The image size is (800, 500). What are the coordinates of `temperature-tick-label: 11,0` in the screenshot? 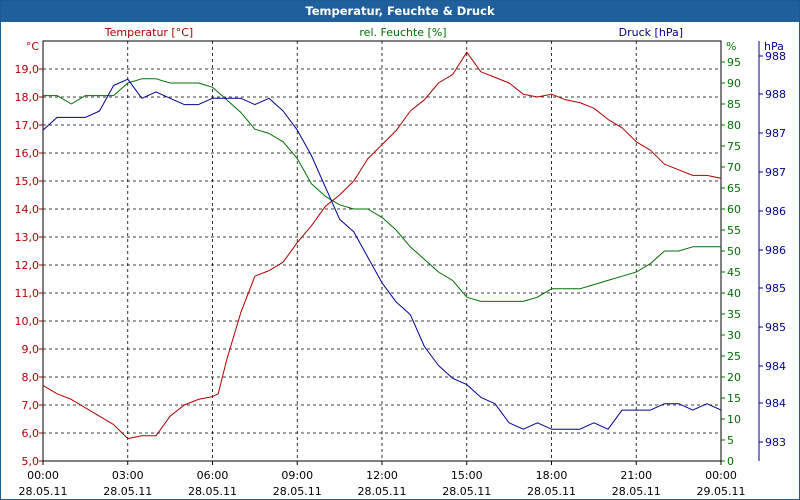 It's located at (27, 293).